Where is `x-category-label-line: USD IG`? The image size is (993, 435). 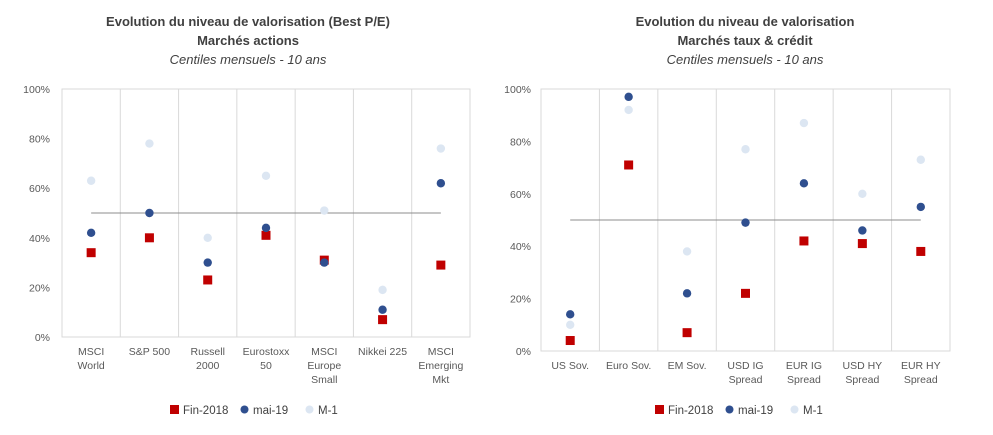 x-category-label-line: USD IG is located at coordinates (745, 366).